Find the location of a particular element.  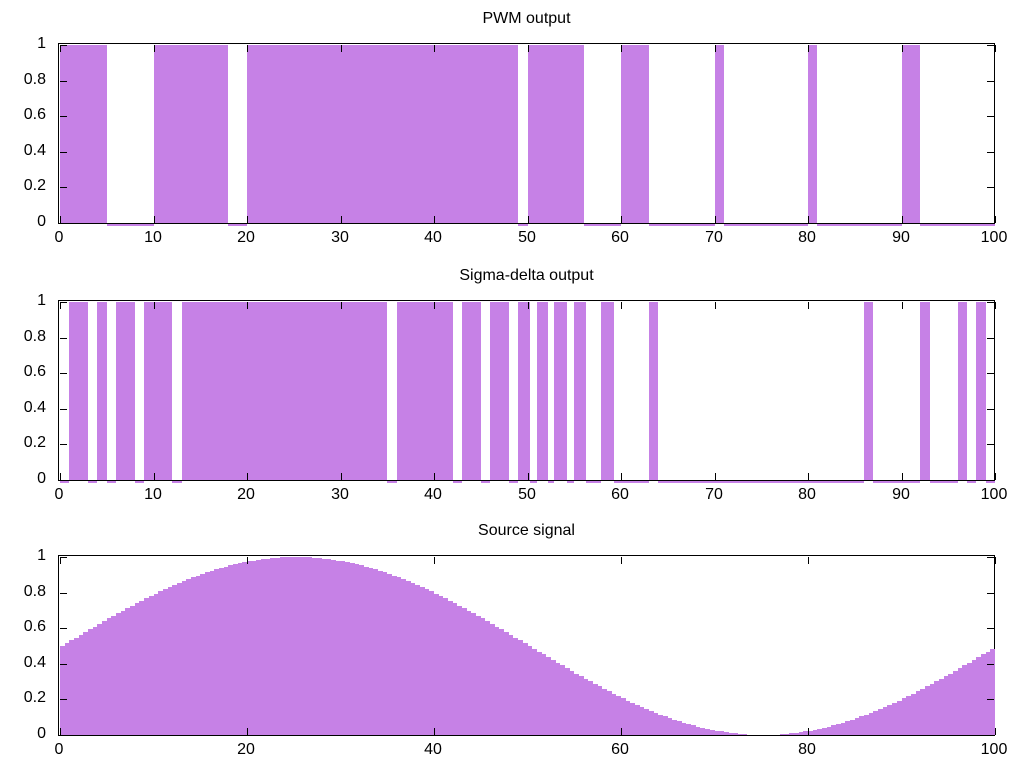

x-tick-label: 20 is located at coordinates (246, 494).